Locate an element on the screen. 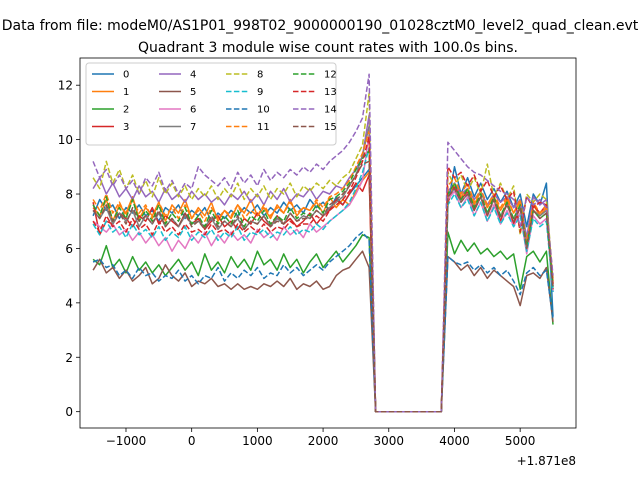  legend-label: 15 is located at coordinates (330, 127).